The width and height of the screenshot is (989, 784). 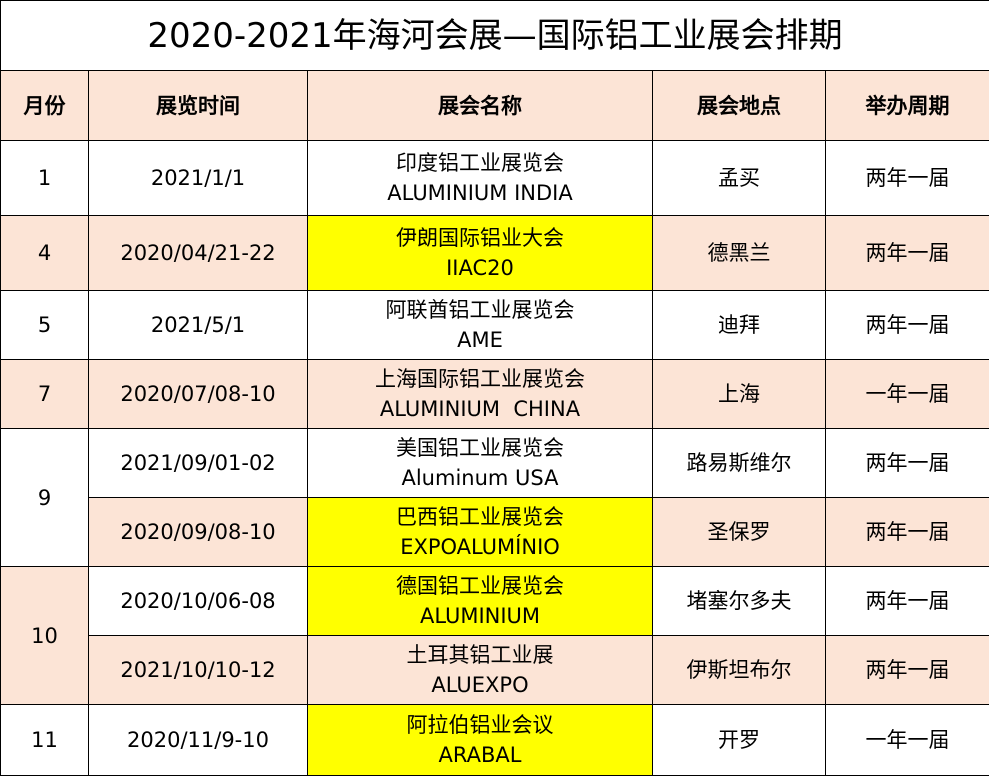 What do you see at coordinates (480, 448) in the screenshot?
I see `name-cn: 美国铝工业展览会` at bounding box center [480, 448].